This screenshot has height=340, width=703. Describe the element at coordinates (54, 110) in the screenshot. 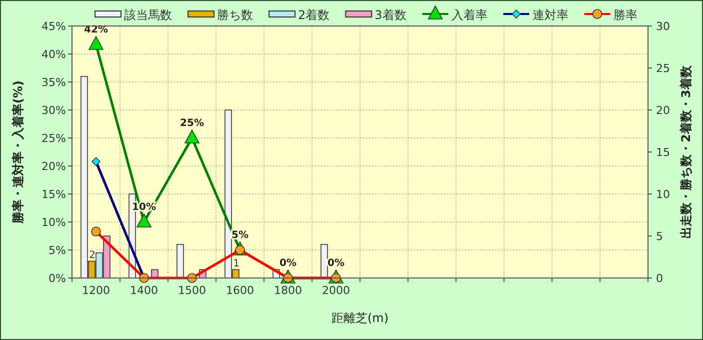

I see `y-tick-label: 30%` at that location.